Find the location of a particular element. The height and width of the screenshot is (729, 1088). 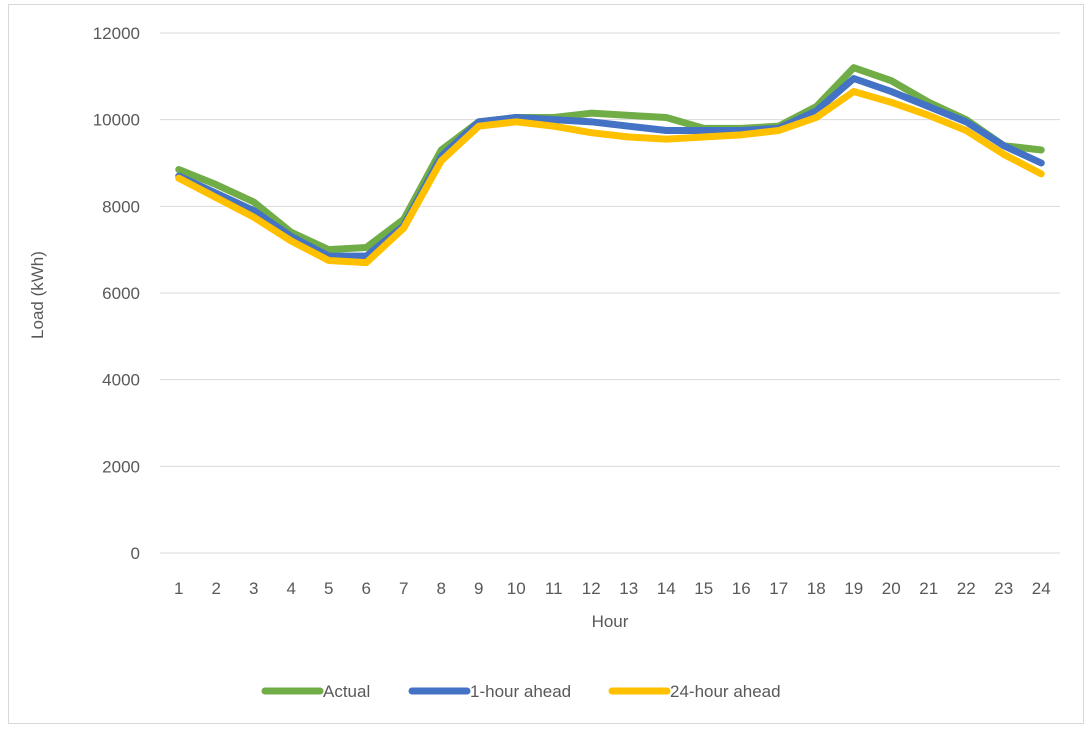

legend-label: 24-hour ahead is located at coordinates (725, 691).